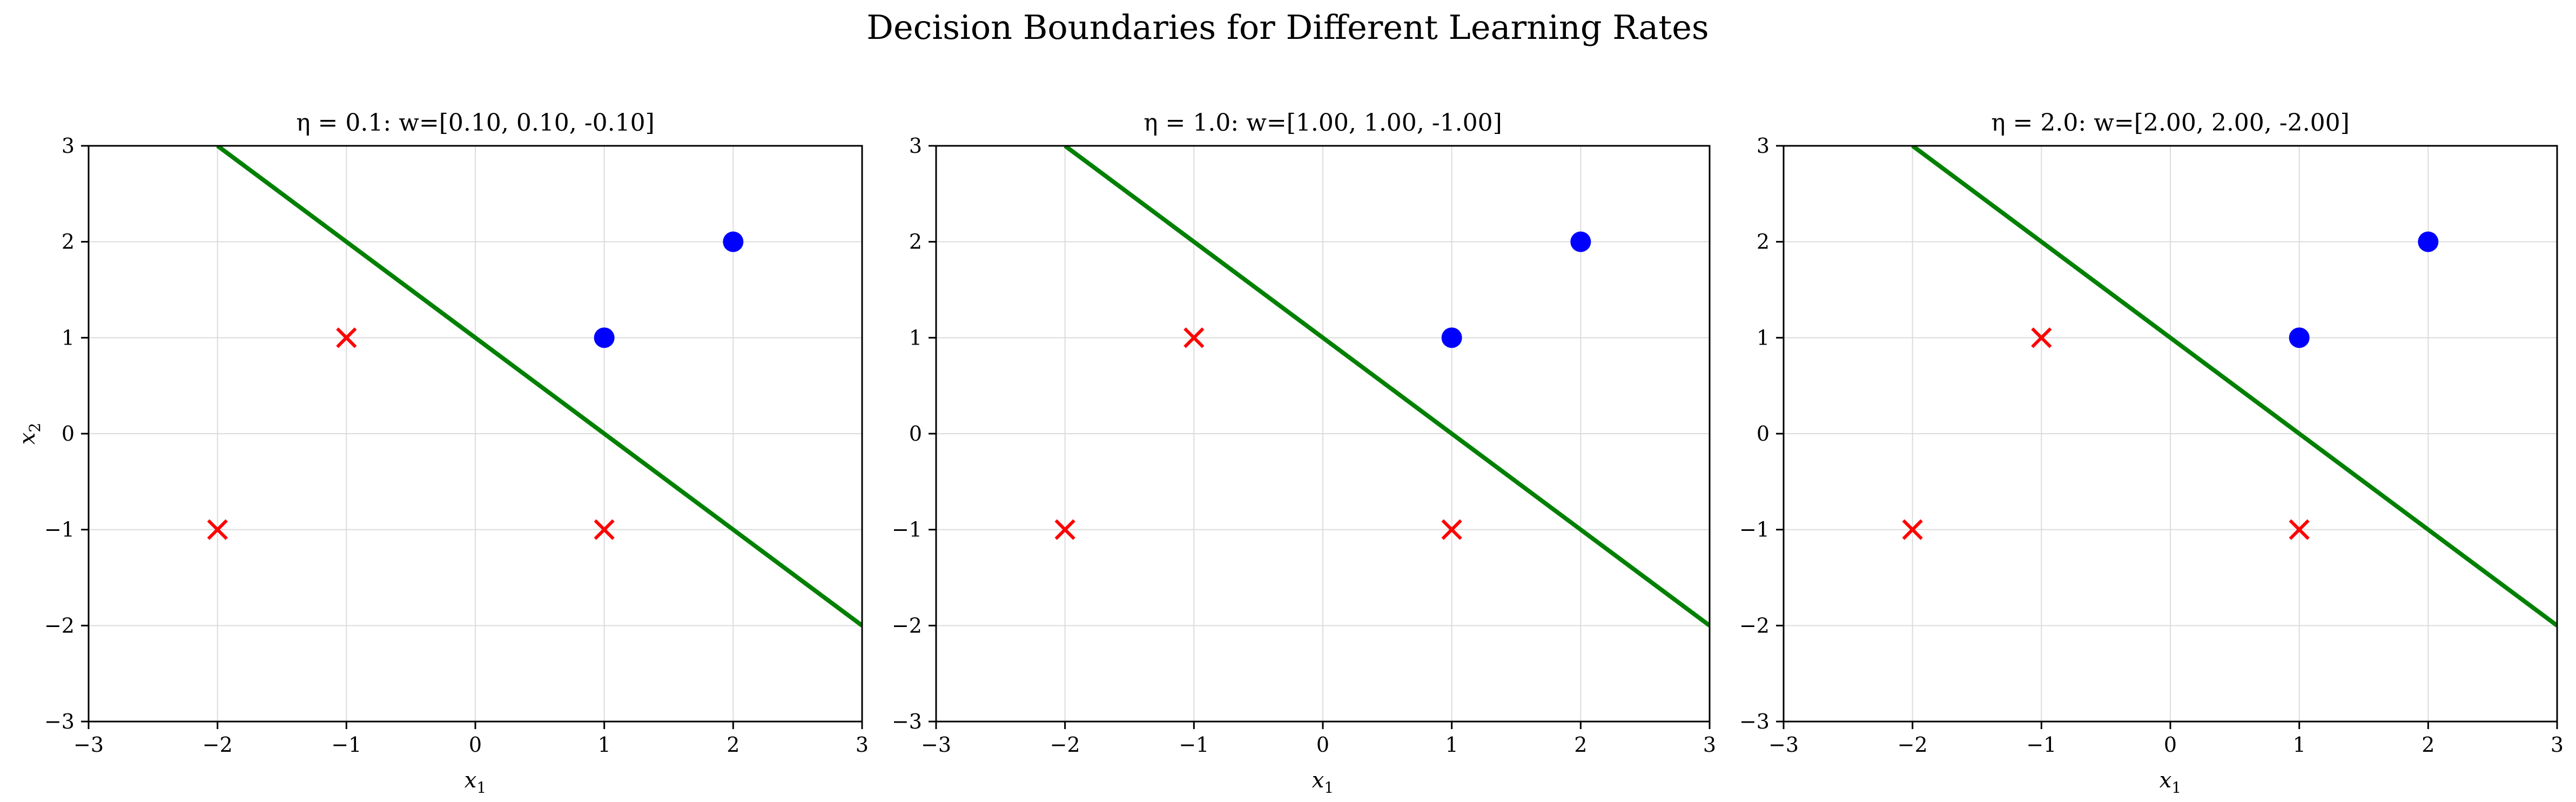 The width and height of the screenshot is (2576, 802). I want to click on subplot-title: η = 1.0: w=[1.00, 1.00, -1.00], so click(1323, 123).